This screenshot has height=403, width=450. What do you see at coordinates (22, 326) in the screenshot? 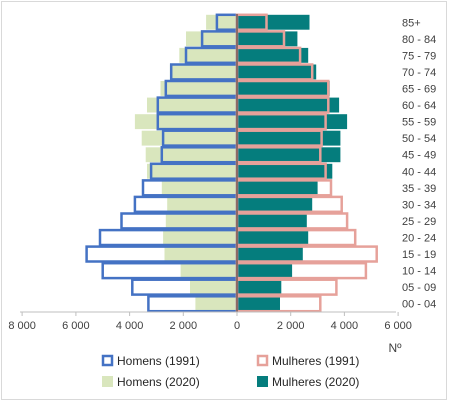
I see `x-tick-label: 8 000` at bounding box center [22, 326].